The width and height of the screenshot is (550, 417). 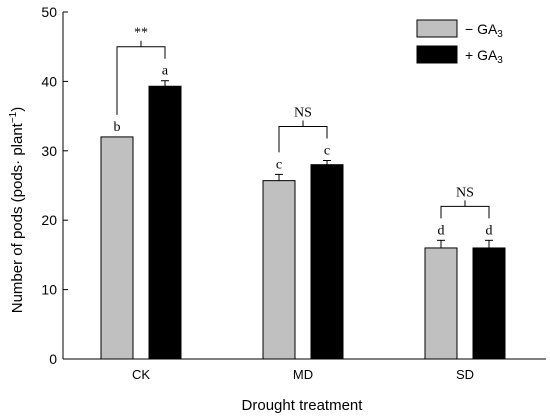 I want to click on x-tick-label: SD, so click(x=465, y=374).